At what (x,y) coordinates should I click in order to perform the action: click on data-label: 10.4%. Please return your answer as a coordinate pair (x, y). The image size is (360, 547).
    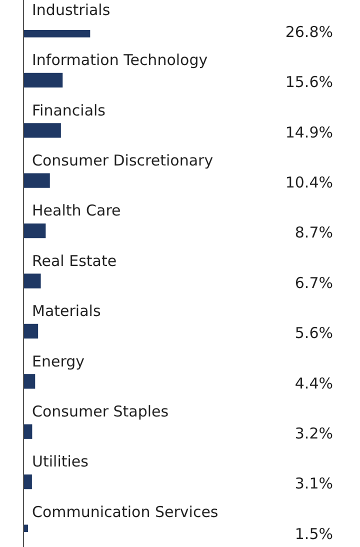
    Looking at the image, I should click on (309, 182).